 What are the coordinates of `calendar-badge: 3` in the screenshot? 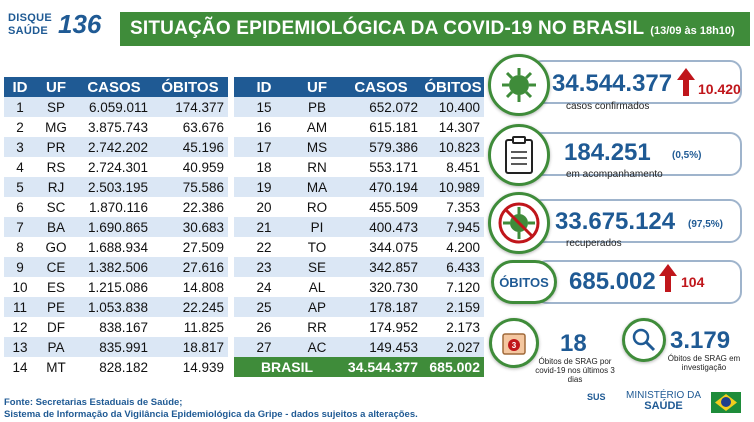 It's located at (514, 345).